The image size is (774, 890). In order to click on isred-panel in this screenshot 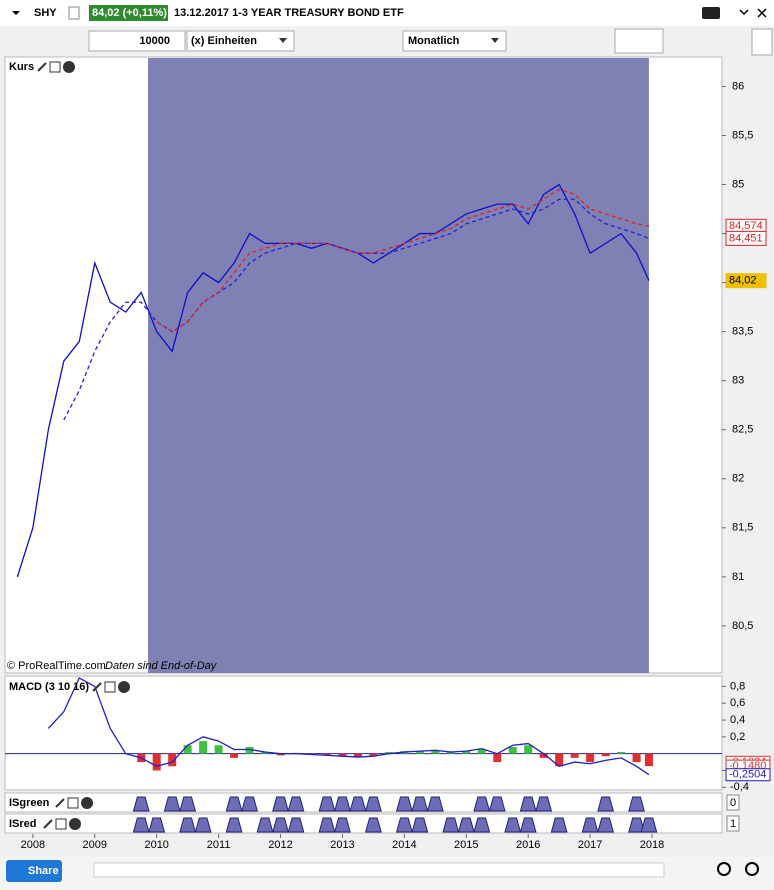, I will do `click(363, 823)`.